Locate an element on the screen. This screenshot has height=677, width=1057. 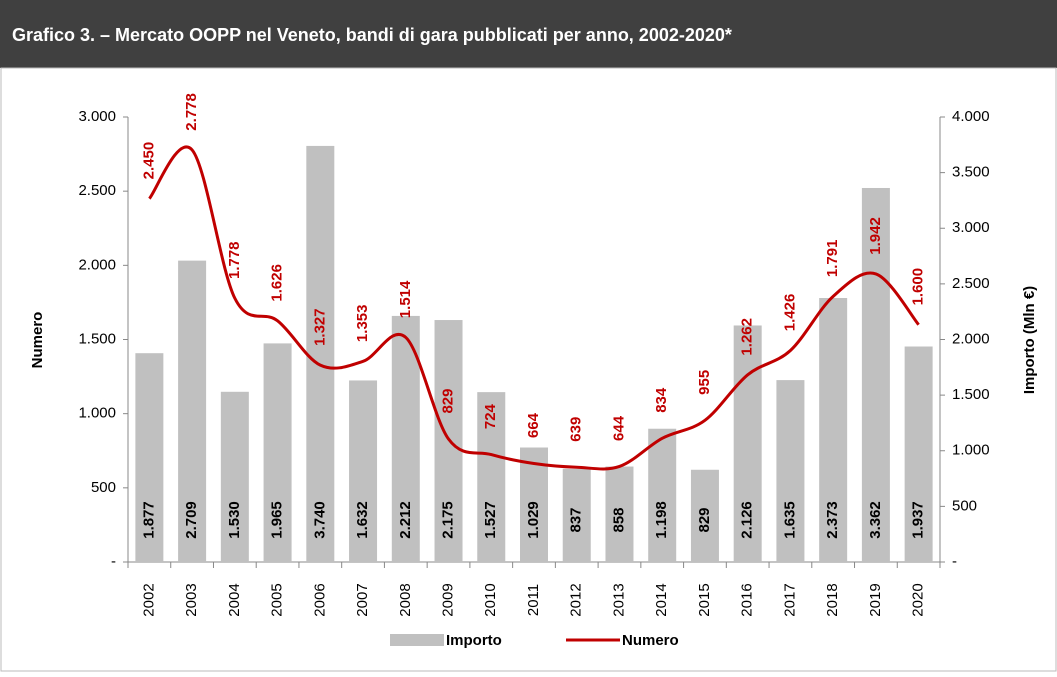
bar-label: 2.126 is located at coordinates (747, 520).